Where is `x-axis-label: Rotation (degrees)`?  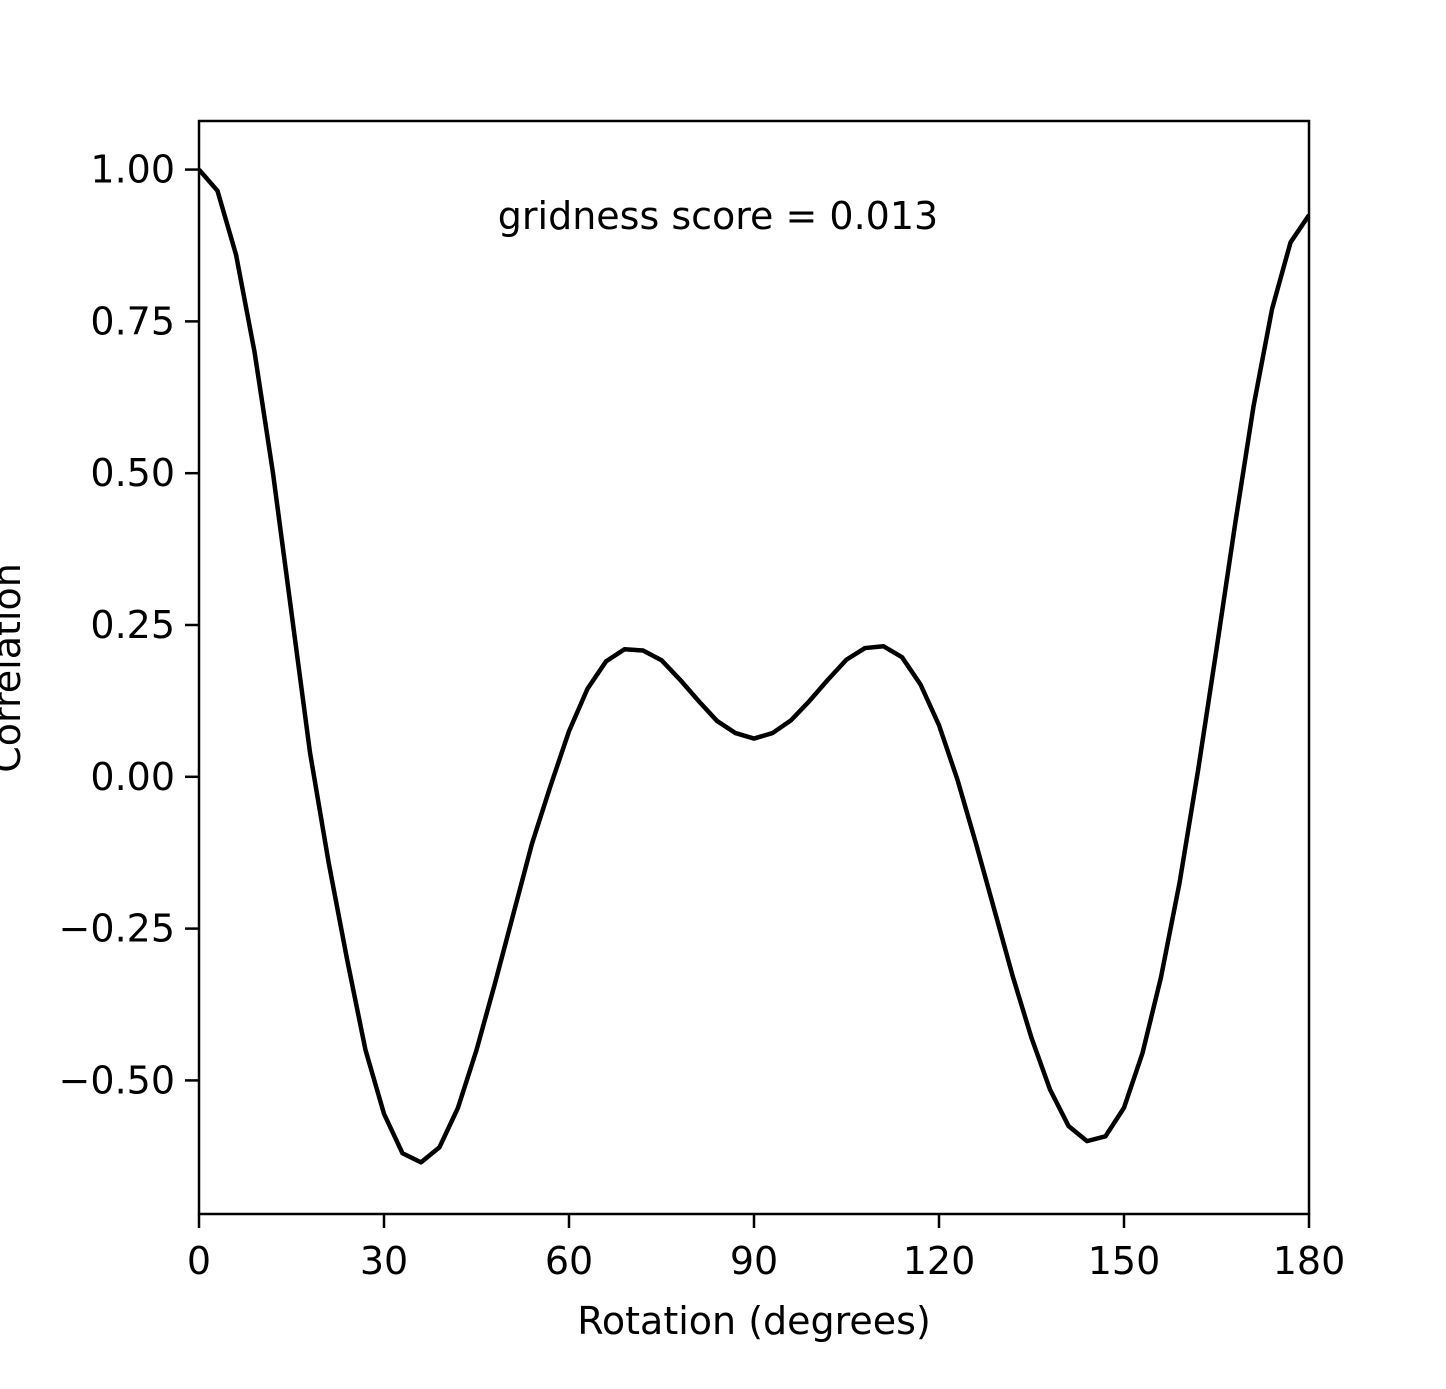 x-axis-label: Rotation (degrees) is located at coordinates (754, 1321).